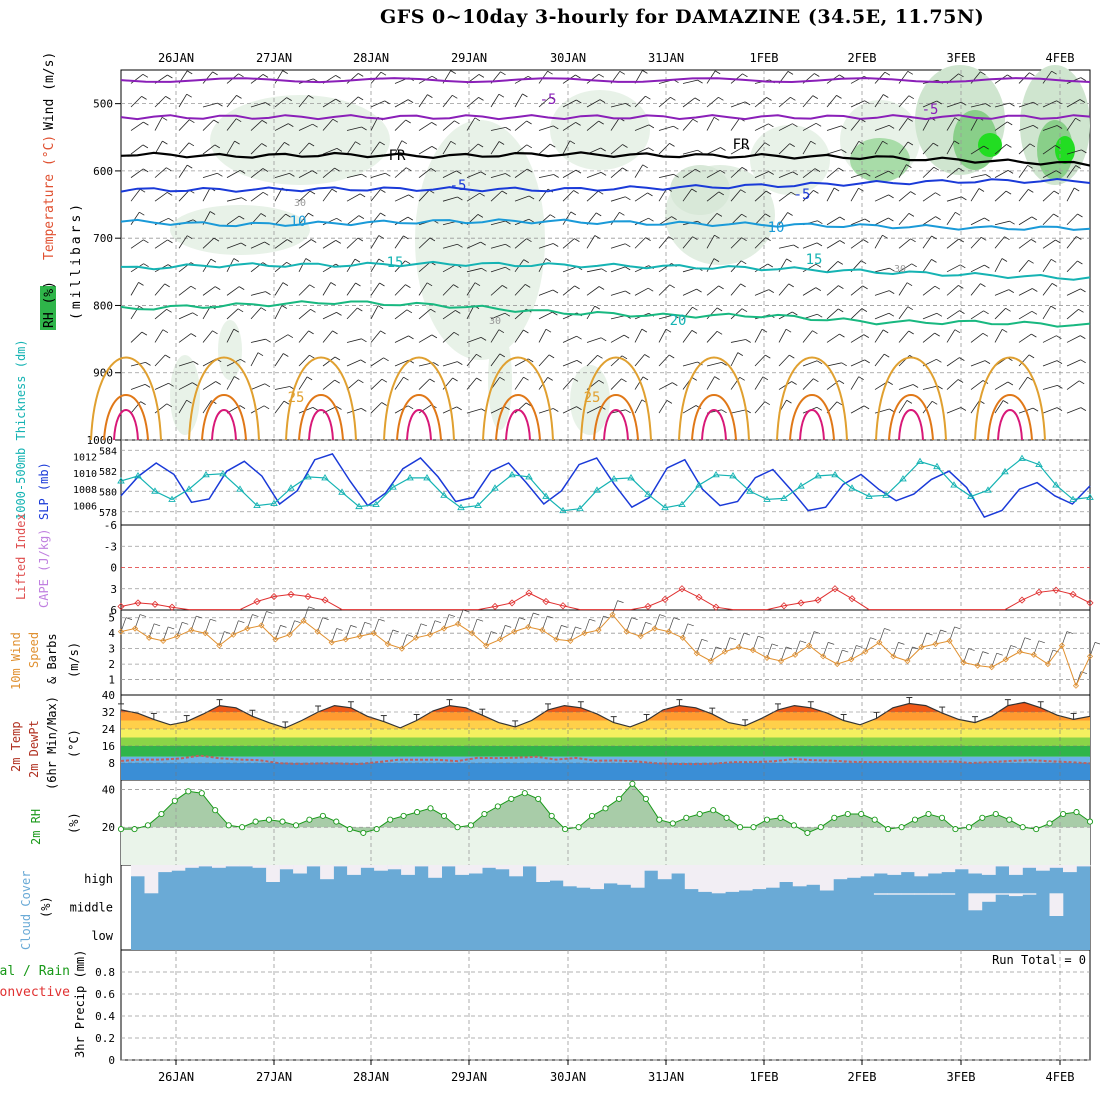 Image resolution: width=1100 pixels, height=1100 pixels. Describe the element at coordinates (108, 789) in the screenshot. I see `rh-tick-label: 40` at that location.